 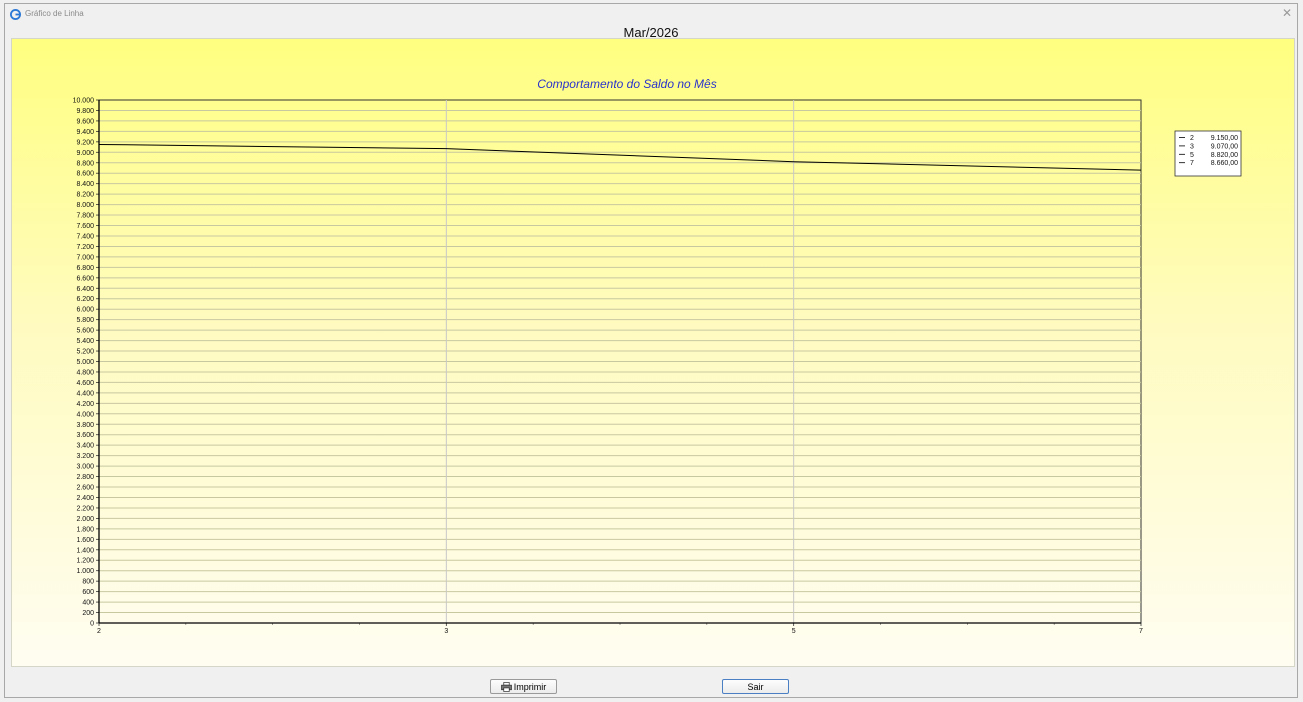 What do you see at coordinates (85, 257) in the screenshot?
I see `y-tick-label: 7.000` at bounding box center [85, 257].